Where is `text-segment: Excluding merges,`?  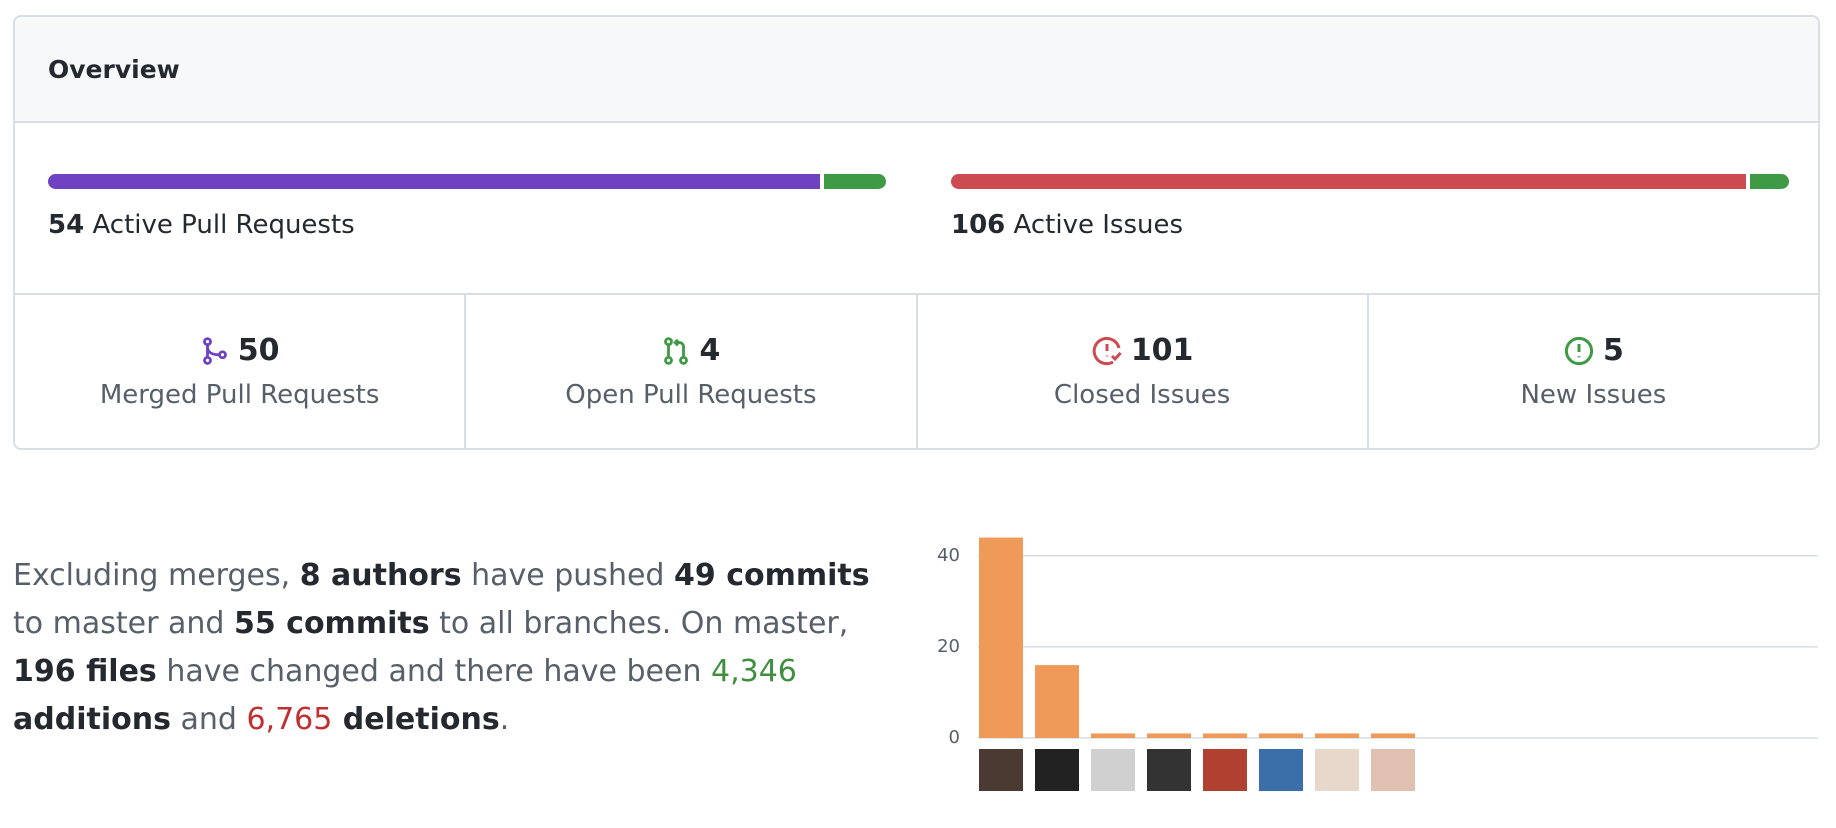 text-segment: Excluding merges, is located at coordinates (156, 575).